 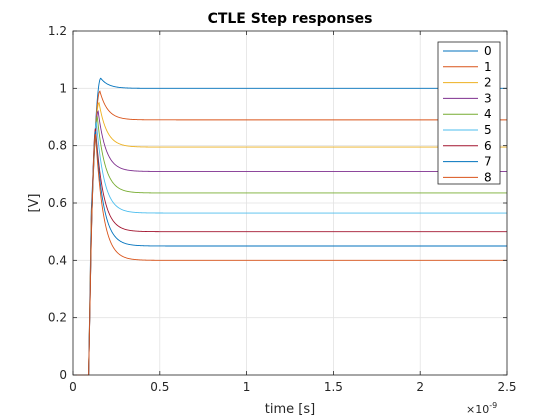 I want to click on legend-label-7: 7, so click(x=488, y=162).